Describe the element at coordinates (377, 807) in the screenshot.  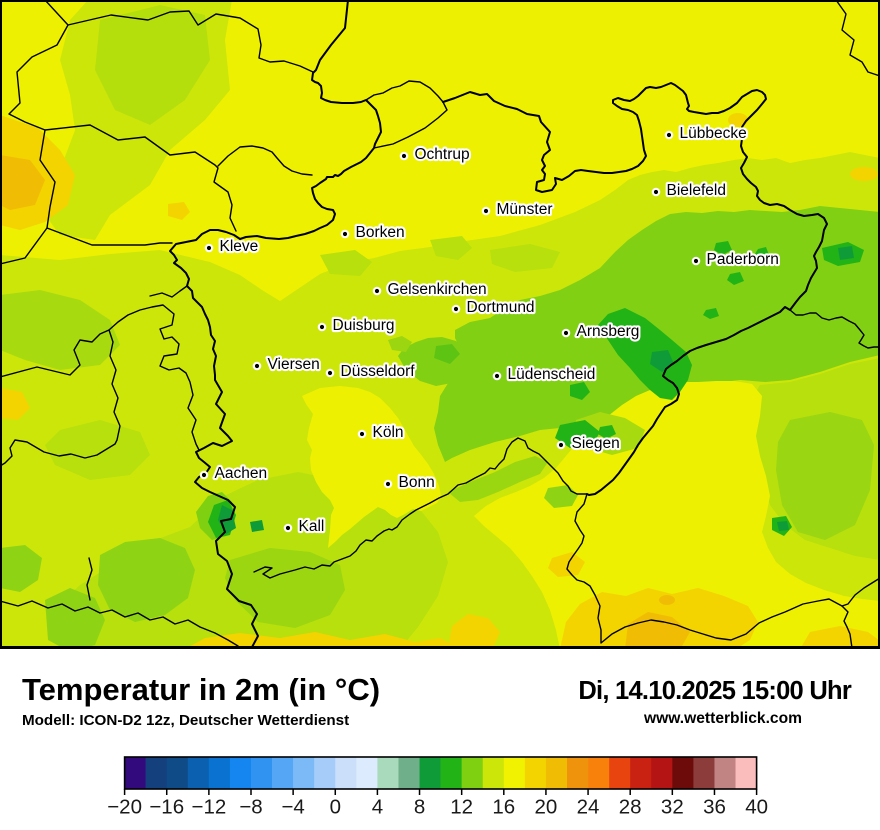
I see `svg-text: 4` at that location.